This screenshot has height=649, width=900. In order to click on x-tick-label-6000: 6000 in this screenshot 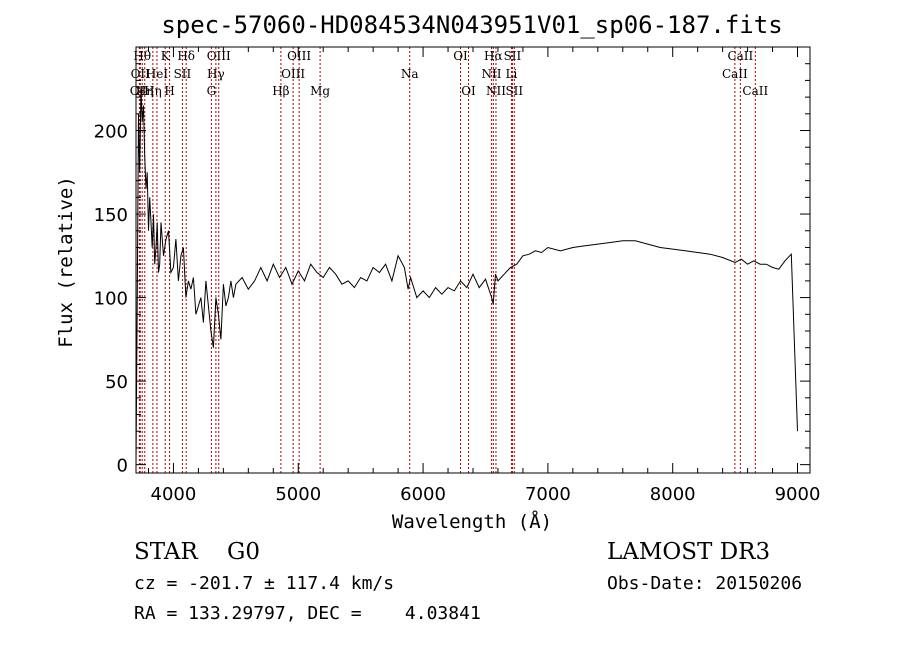, I will do `click(423, 494)`.